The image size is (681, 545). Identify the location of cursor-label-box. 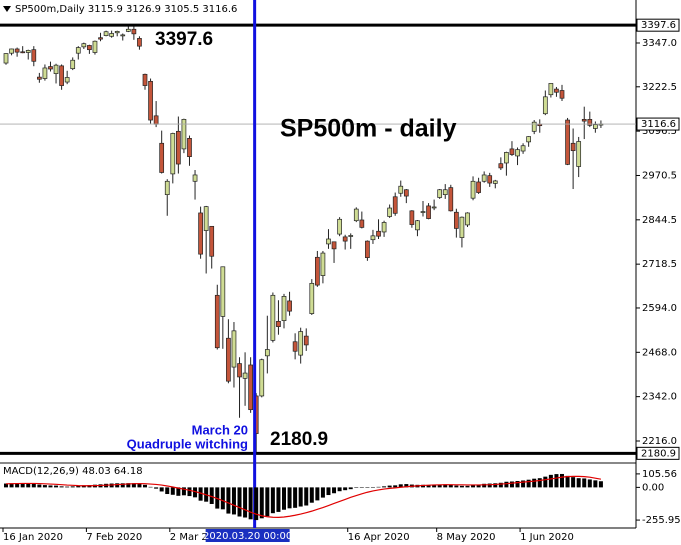
(247, 535).